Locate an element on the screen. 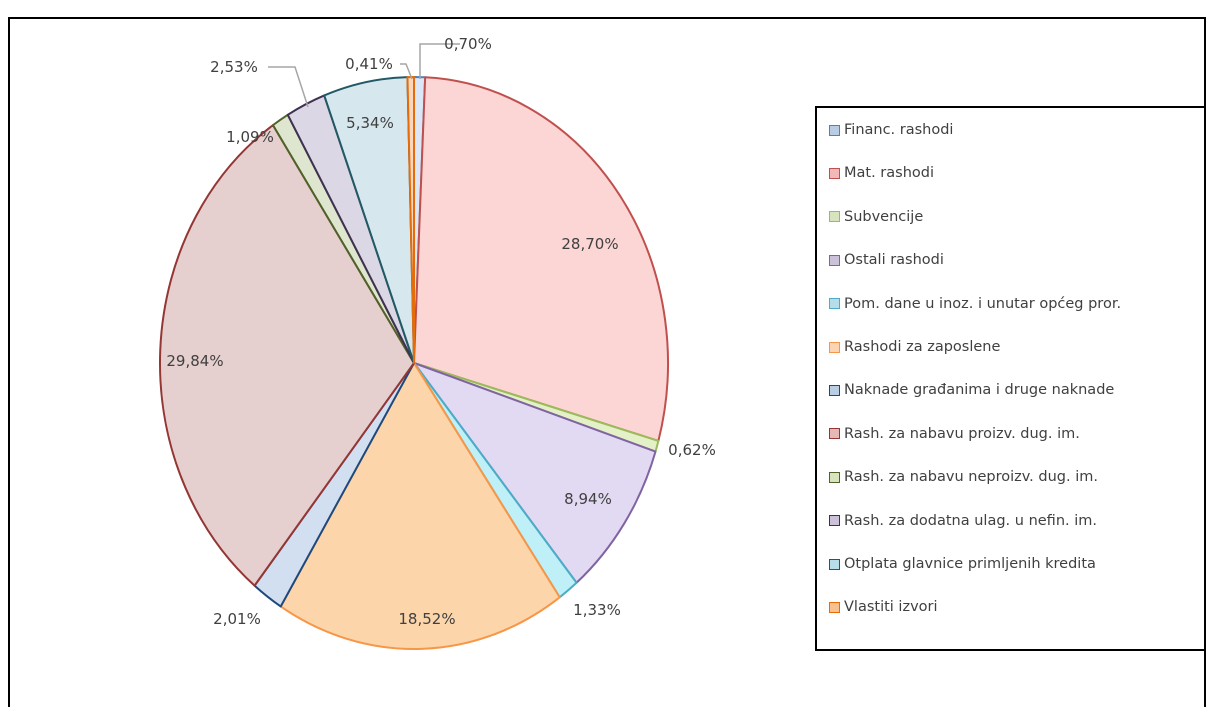 Image resolution: width=1208 pixels, height=709 pixels. legend-item: Mat. rashodi is located at coordinates (881, 173).